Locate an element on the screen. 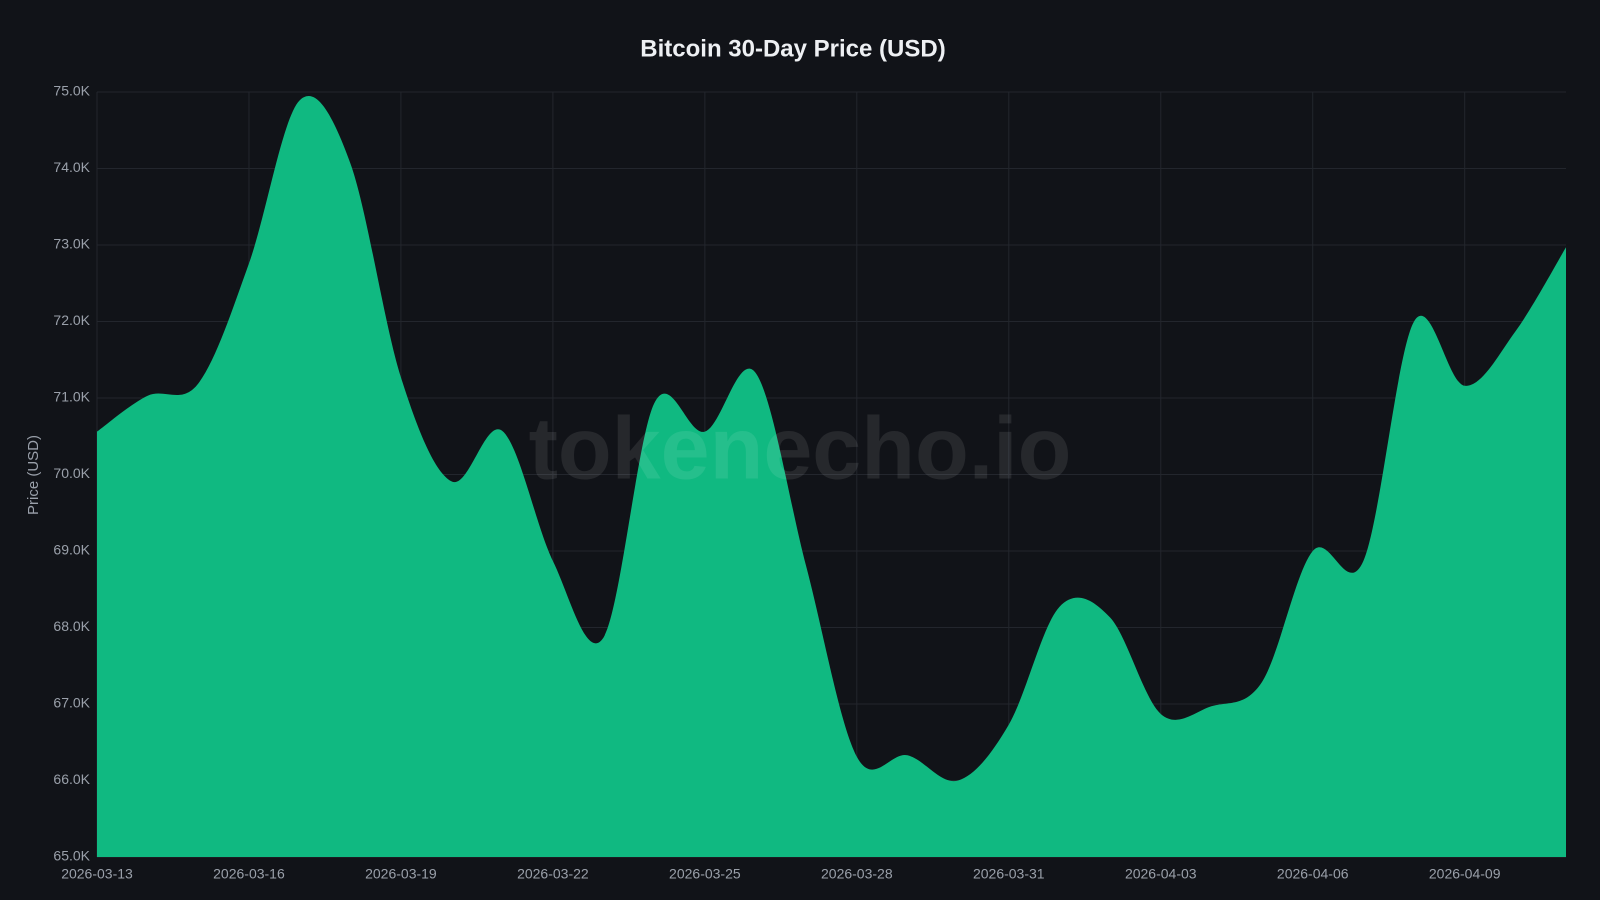 Image resolution: width=1600 pixels, height=900 pixels. y-tick-label: 73.0K is located at coordinates (71, 244).